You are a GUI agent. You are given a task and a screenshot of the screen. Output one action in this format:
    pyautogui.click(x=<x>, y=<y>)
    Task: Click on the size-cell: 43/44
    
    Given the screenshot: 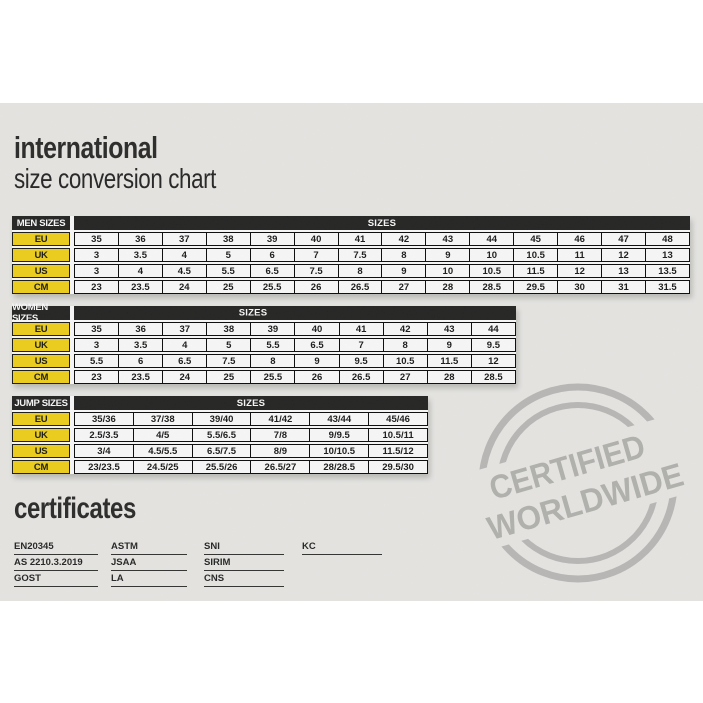 What is the action you would take?
    pyautogui.click(x=338, y=419)
    